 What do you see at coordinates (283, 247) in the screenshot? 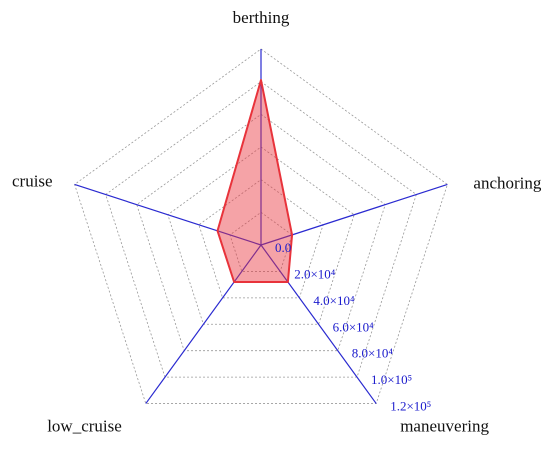
I see `r-tick-label: 0.0` at bounding box center [283, 247].